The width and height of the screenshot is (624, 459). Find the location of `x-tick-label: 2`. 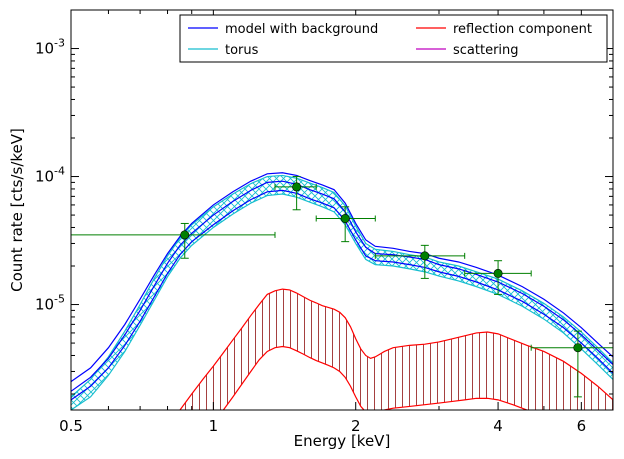

x-tick-label: 2 is located at coordinates (356, 426).